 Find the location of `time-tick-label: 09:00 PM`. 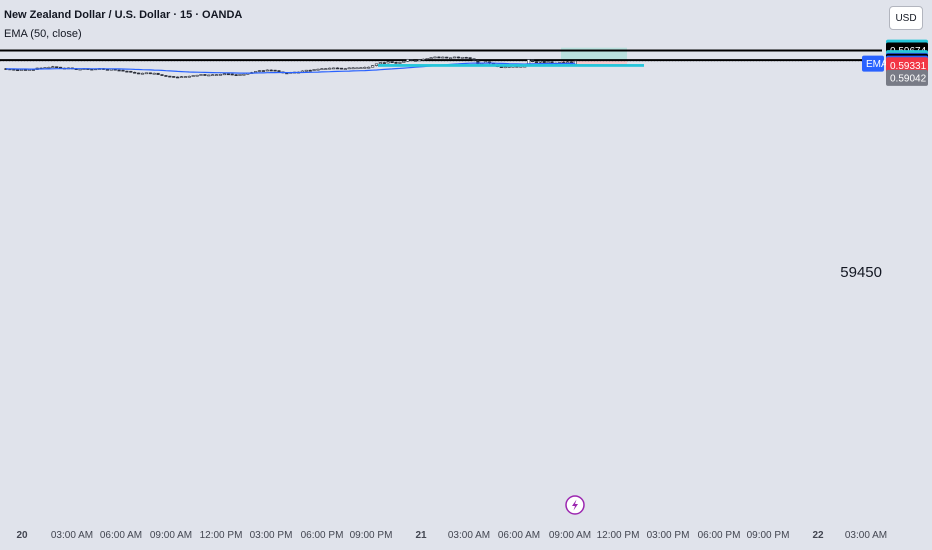

time-tick-label: 09:00 PM is located at coordinates (768, 535).